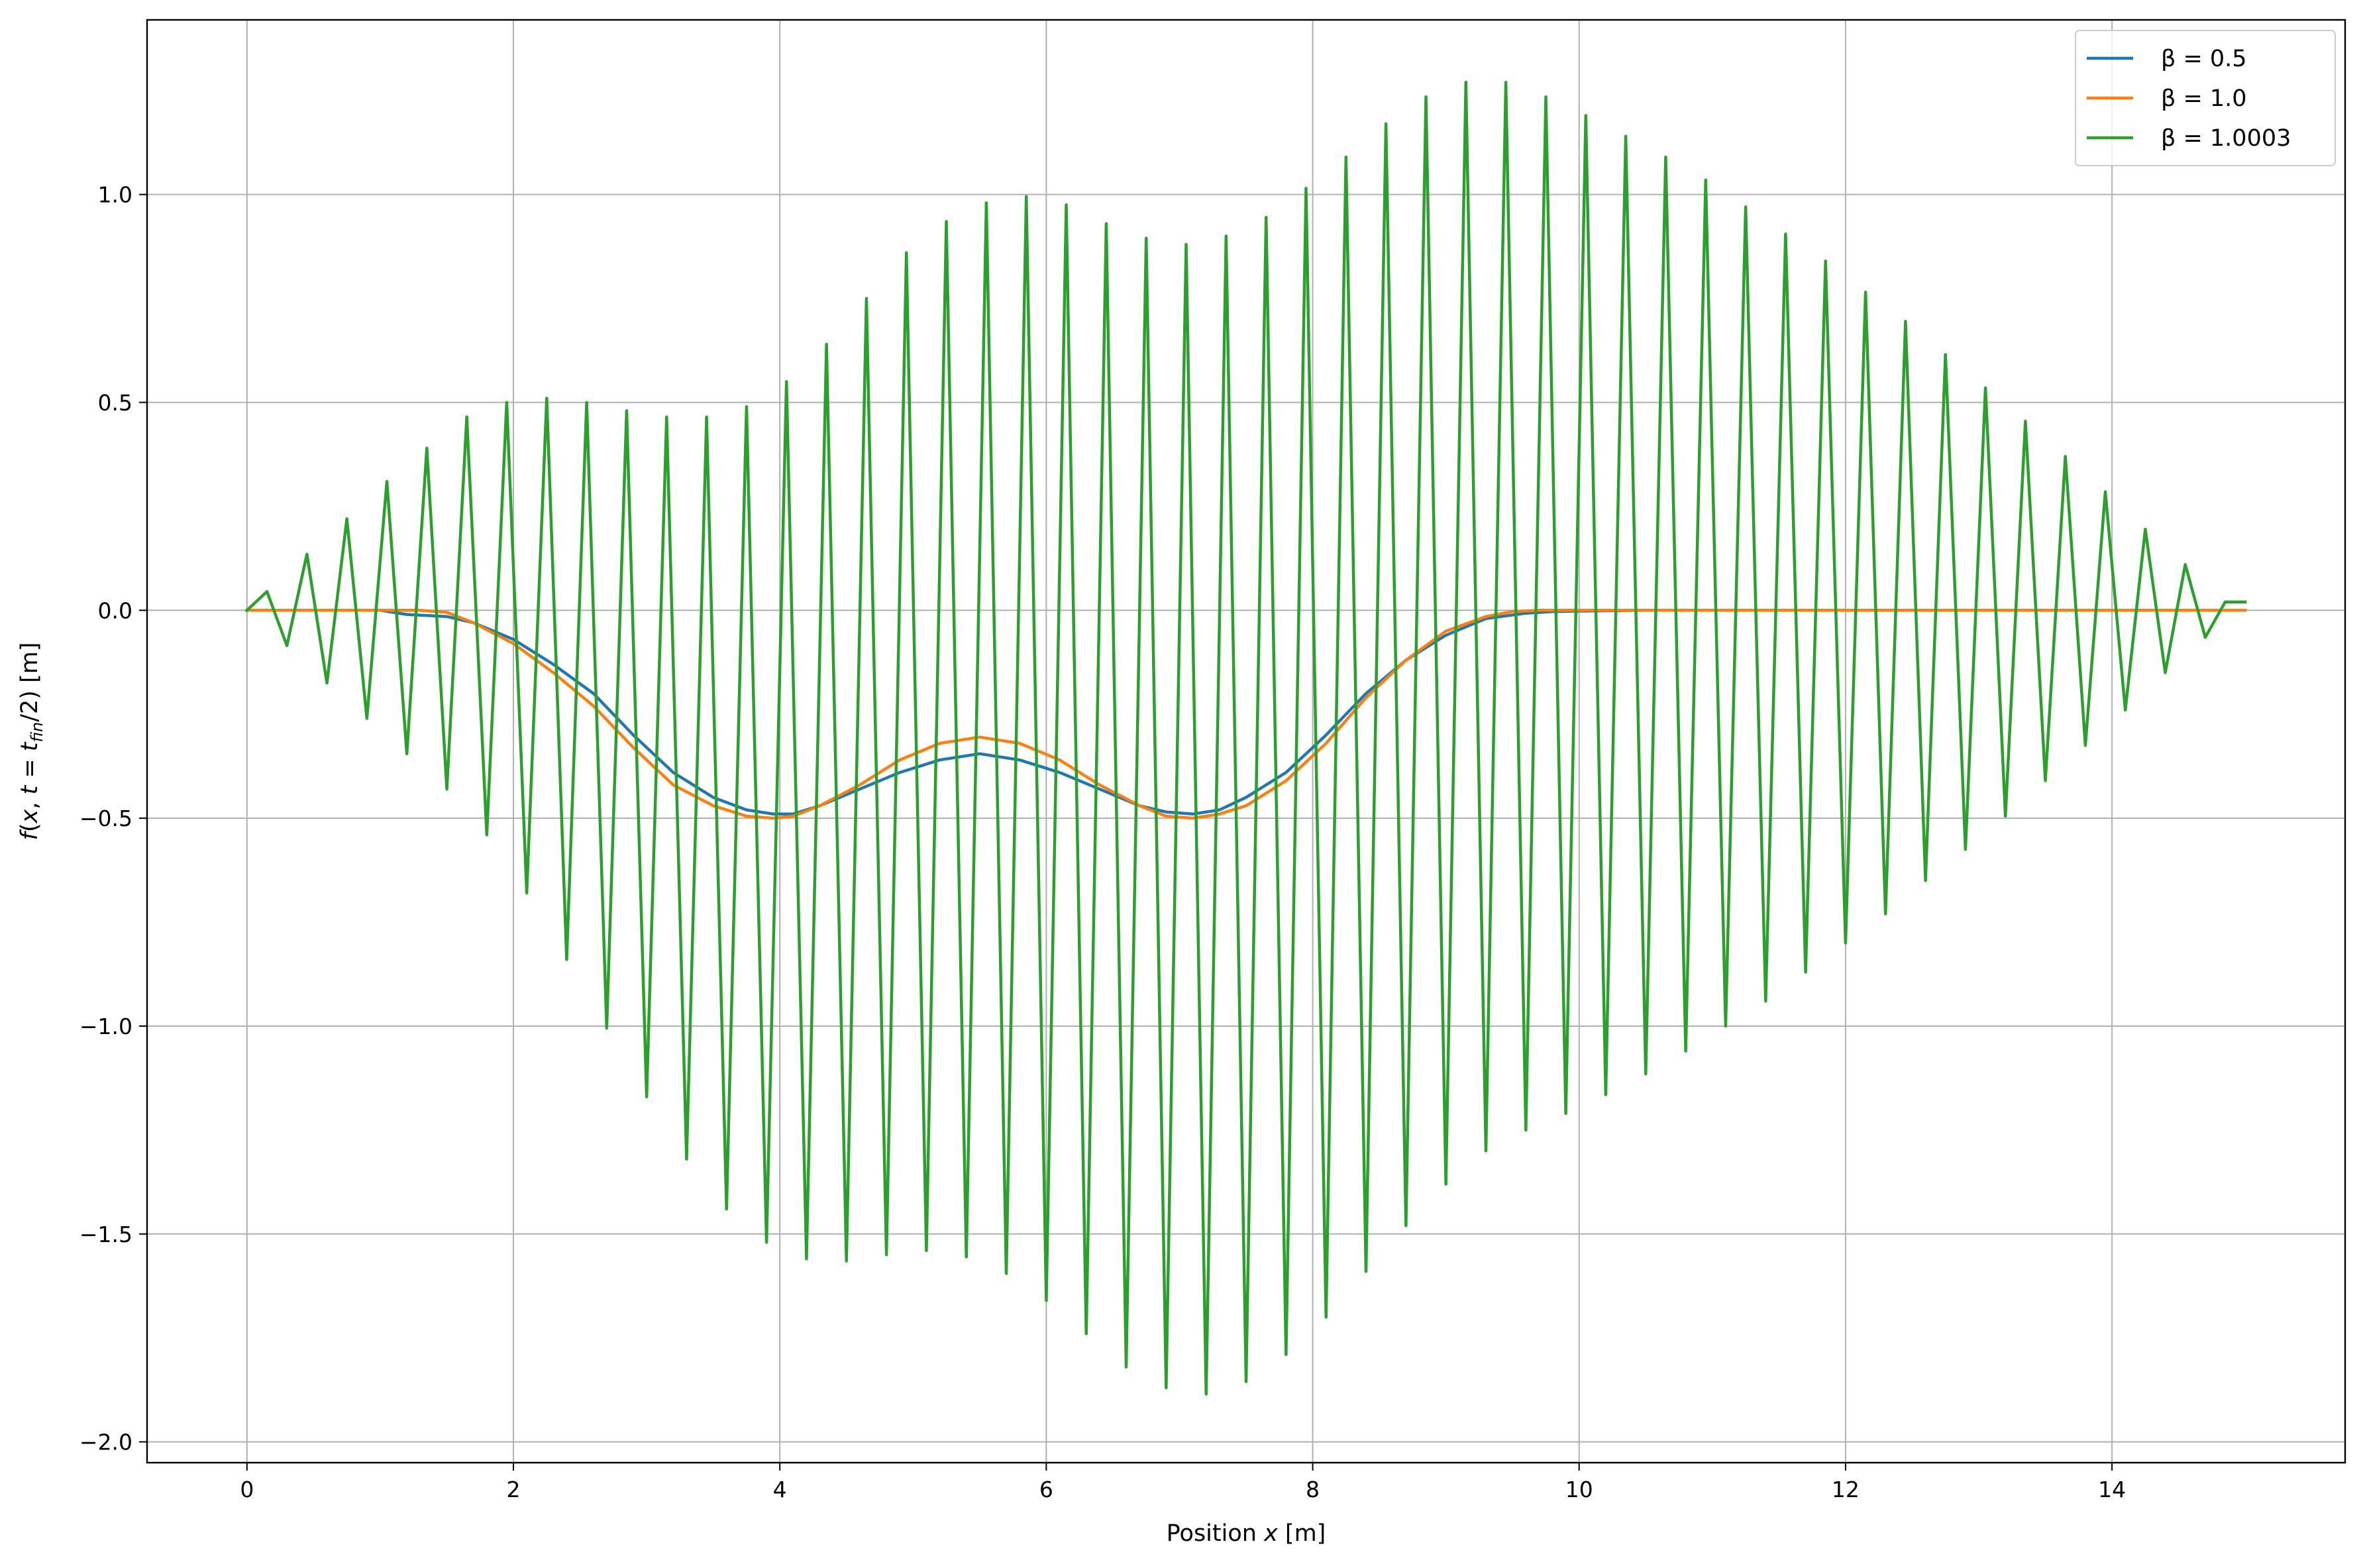 The image size is (2363, 1568). What do you see at coordinates (2112, 1489) in the screenshot?
I see `x-tick-label: 14` at bounding box center [2112, 1489].